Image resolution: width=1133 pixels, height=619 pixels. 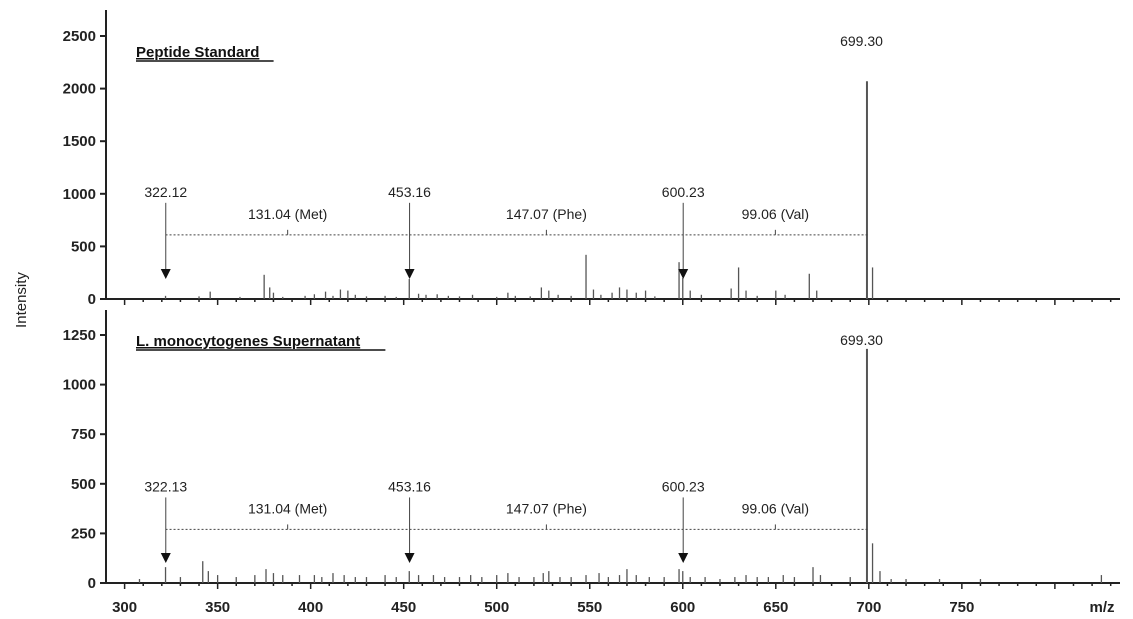 What do you see at coordinates (775, 607) in the screenshot?
I see `x-tick-label: 650` at bounding box center [775, 607].